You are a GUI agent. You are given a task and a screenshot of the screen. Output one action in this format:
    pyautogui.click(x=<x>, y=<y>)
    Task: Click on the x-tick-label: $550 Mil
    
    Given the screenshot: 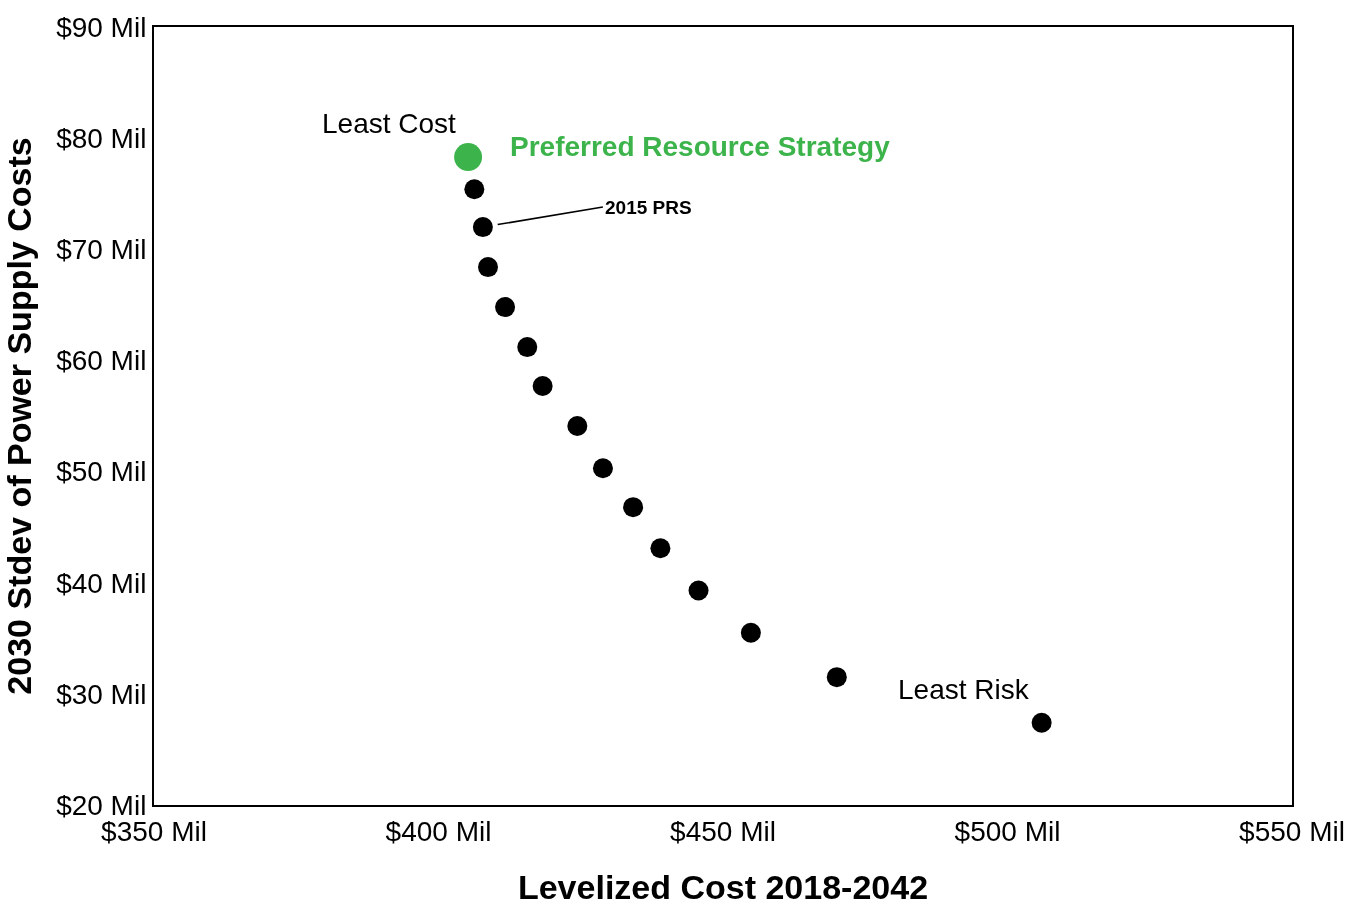 What is the action you would take?
    pyautogui.click(x=1292, y=831)
    